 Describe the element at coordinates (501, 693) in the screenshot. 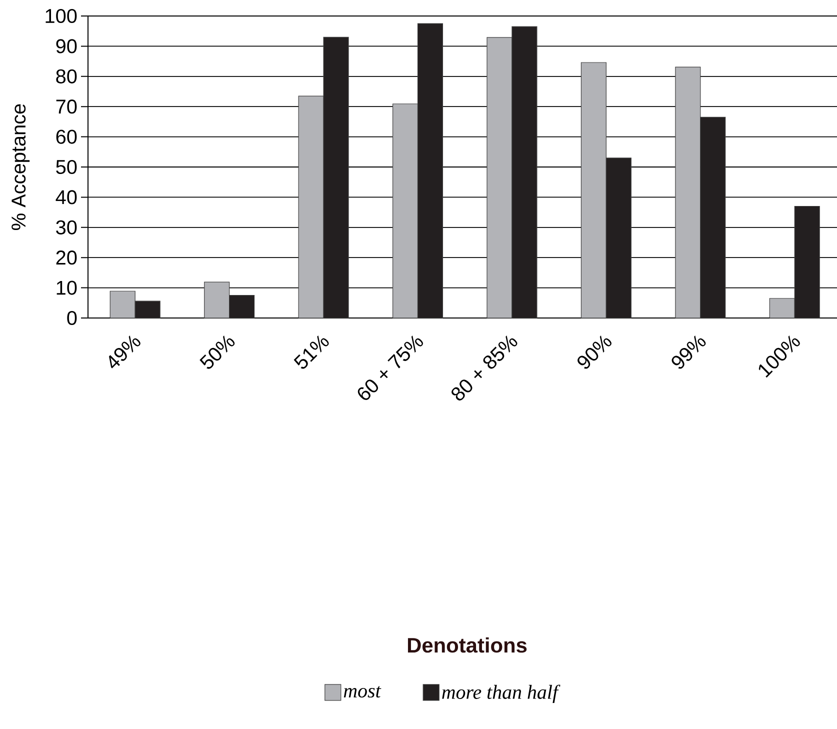

I see `legend-label: more than half` at that location.